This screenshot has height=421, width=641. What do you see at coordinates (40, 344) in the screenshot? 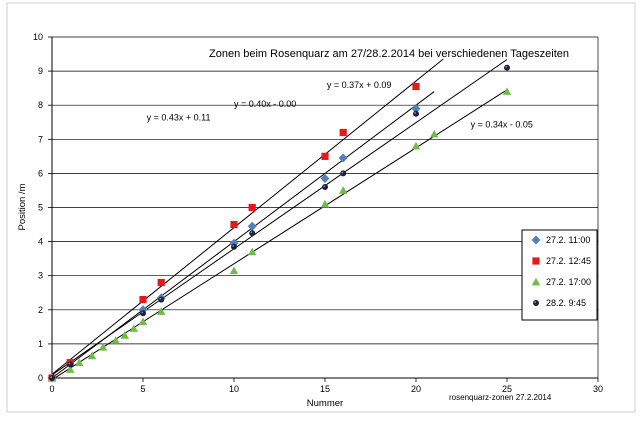
I see `y-tick-label: 1` at bounding box center [40, 344].